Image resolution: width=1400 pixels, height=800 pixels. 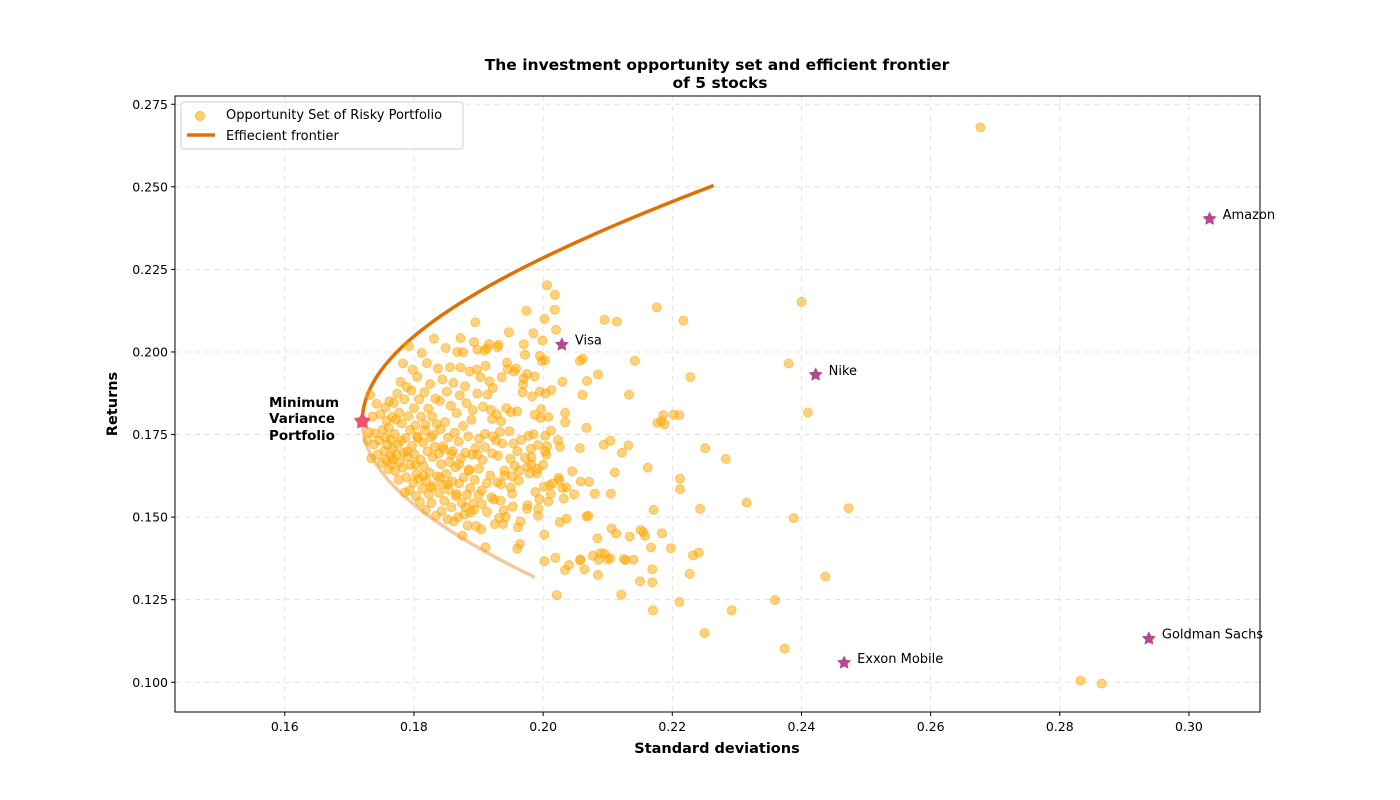 I want to click on x-tick-label: 0.18, so click(x=414, y=726).